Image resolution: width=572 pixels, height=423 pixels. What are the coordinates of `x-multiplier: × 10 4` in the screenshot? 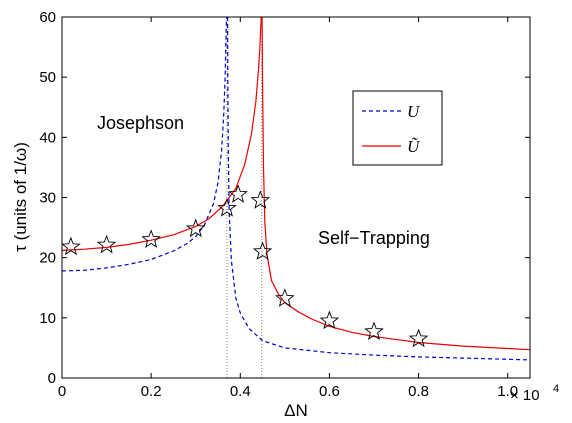 It's located at (534, 393).